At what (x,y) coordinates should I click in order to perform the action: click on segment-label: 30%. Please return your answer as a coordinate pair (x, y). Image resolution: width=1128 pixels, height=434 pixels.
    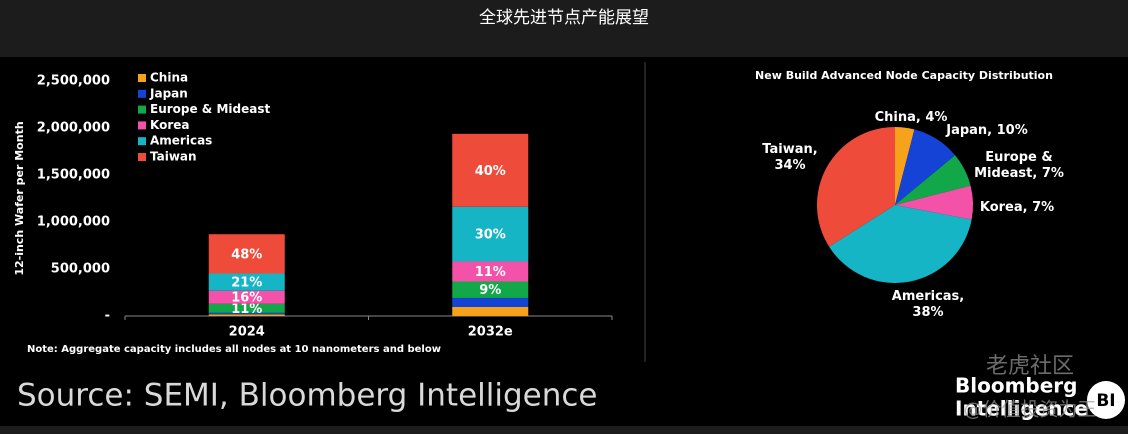
    Looking at the image, I should click on (490, 235).